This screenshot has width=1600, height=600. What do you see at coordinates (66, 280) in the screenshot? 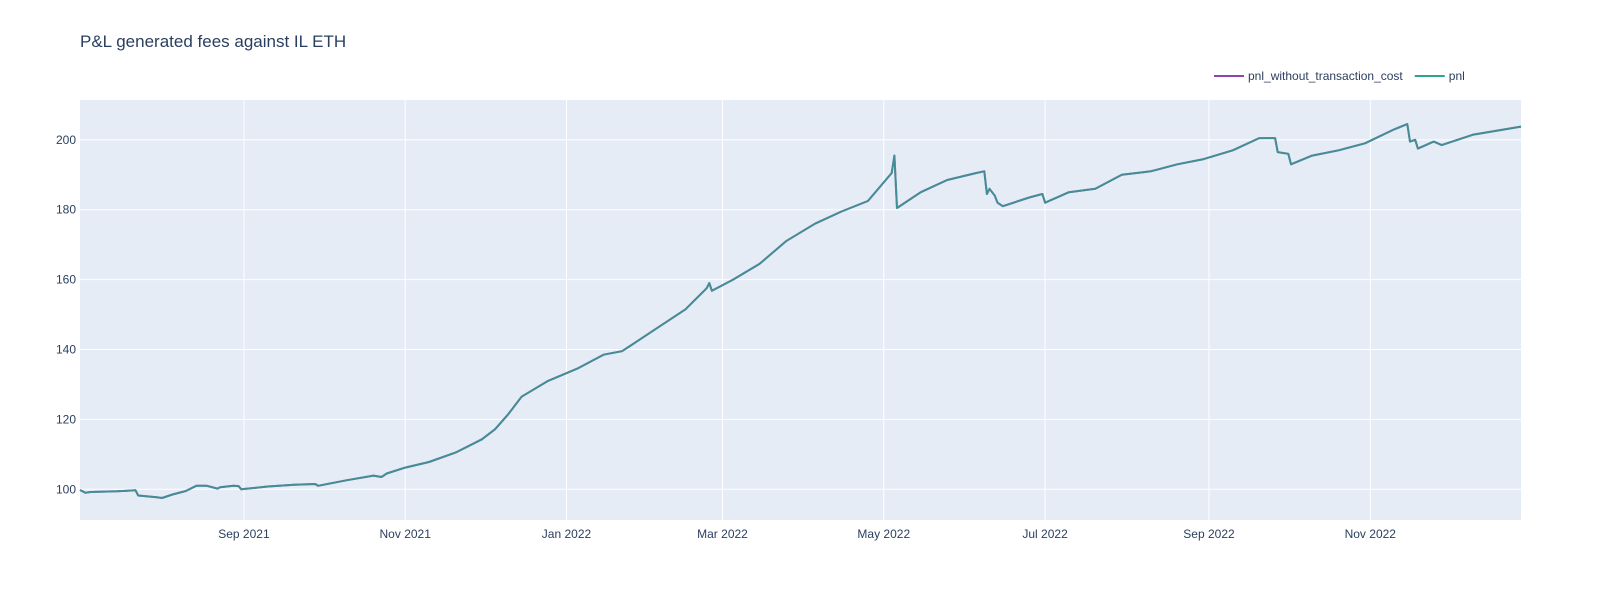
I see `y-tick-label: 160` at bounding box center [66, 280].